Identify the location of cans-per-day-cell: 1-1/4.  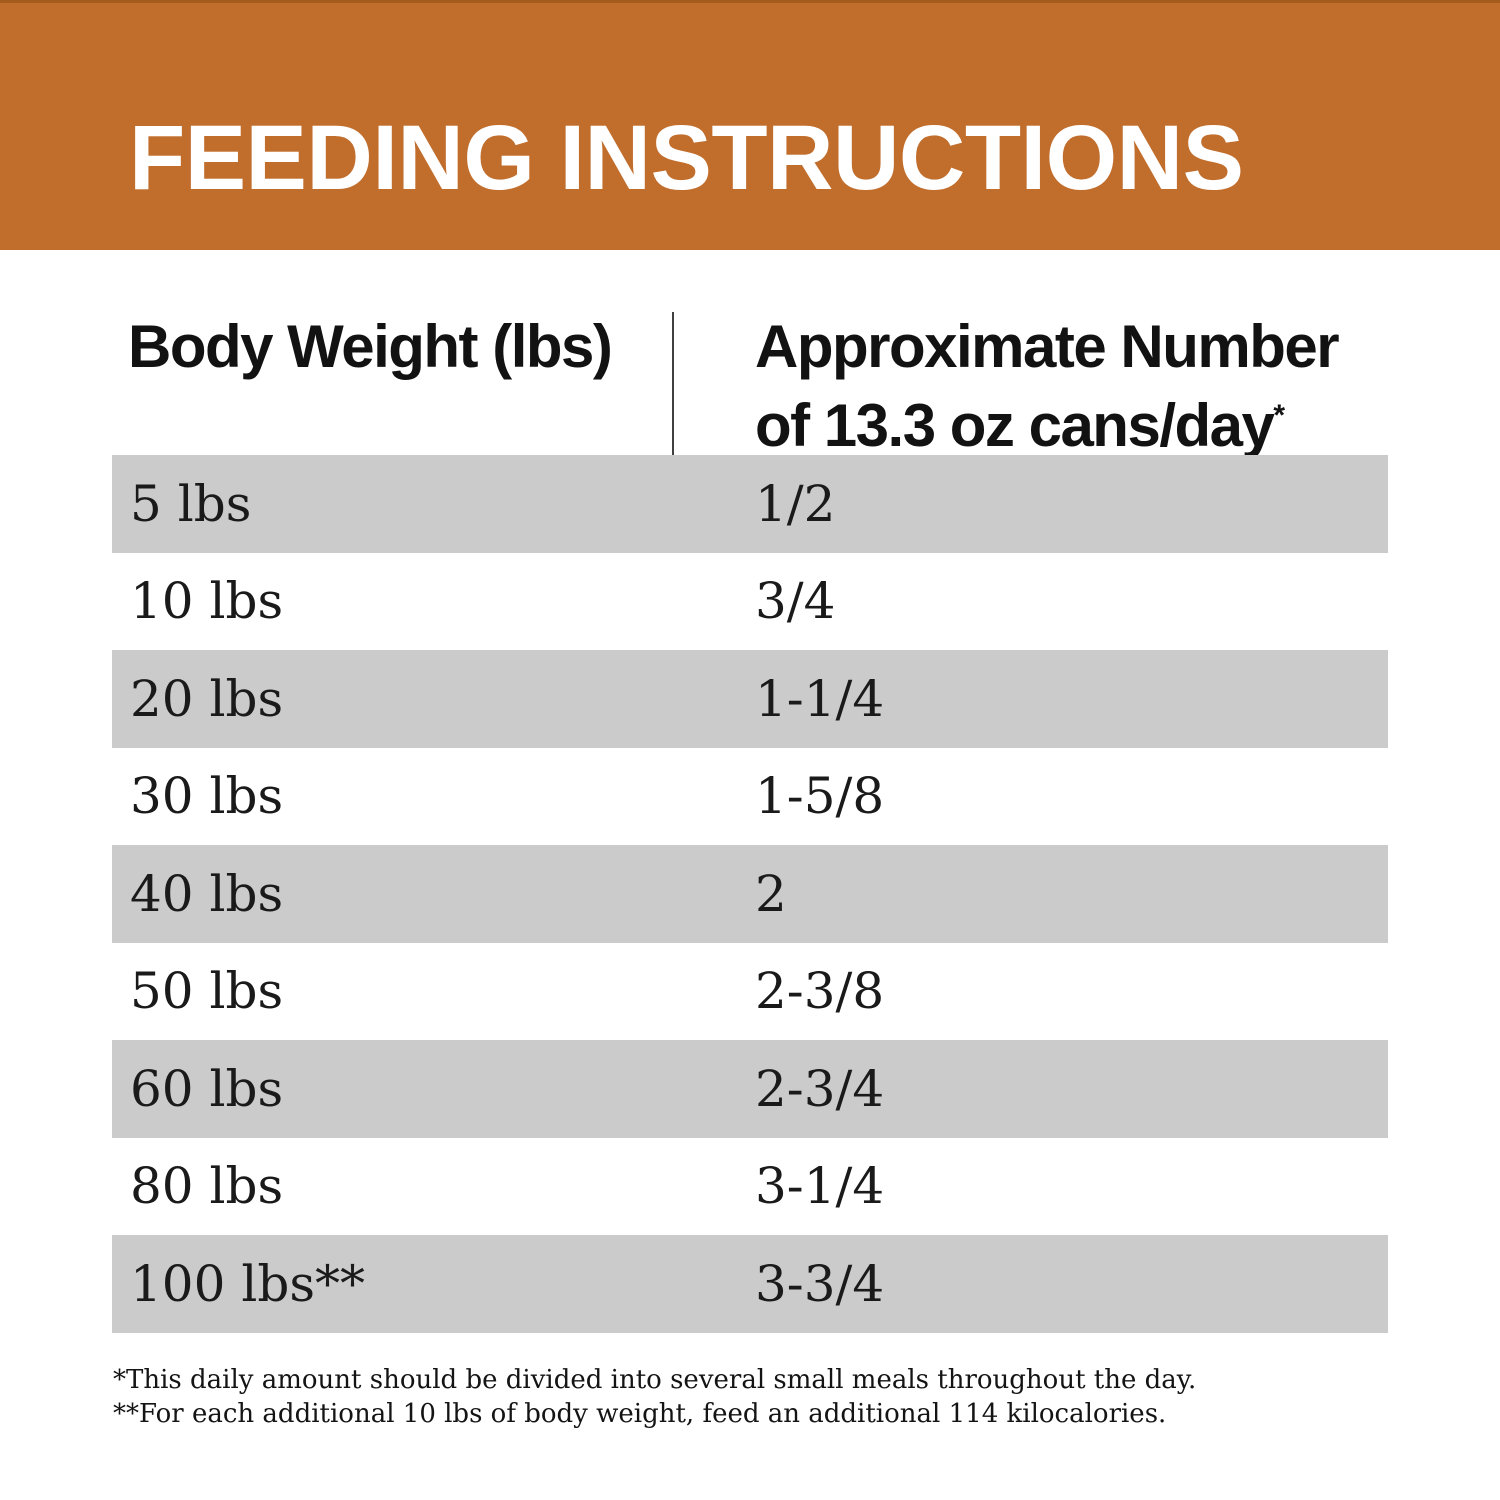
(820, 698).